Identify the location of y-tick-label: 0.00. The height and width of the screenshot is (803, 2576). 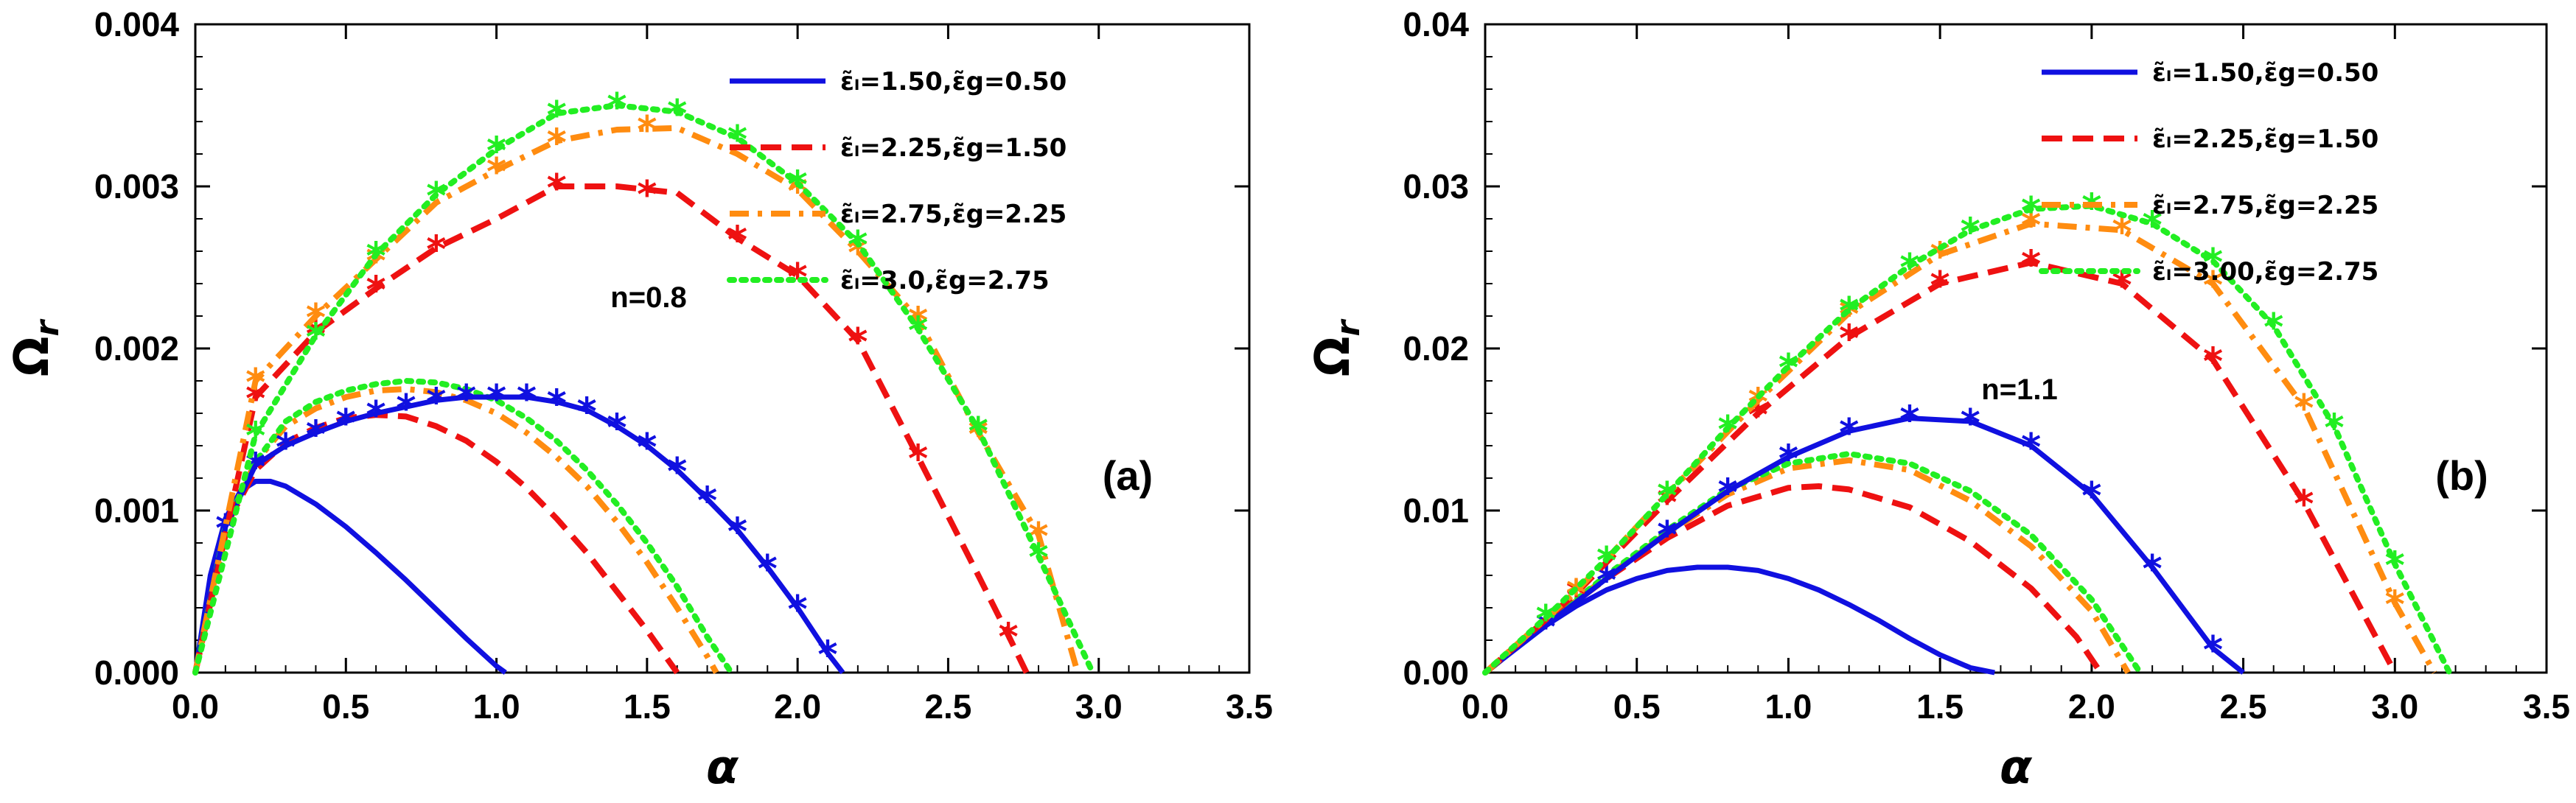
(1436, 672).